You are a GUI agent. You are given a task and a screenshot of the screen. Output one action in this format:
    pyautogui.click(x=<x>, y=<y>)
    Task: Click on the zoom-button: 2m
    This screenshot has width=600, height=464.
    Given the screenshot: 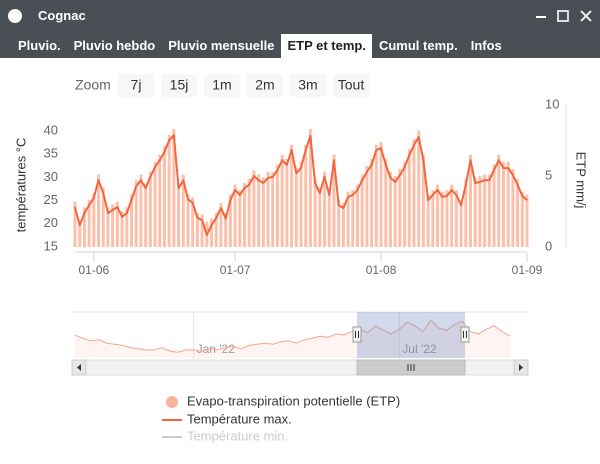 What is the action you would take?
    pyautogui.click(x=265, y=85)
    